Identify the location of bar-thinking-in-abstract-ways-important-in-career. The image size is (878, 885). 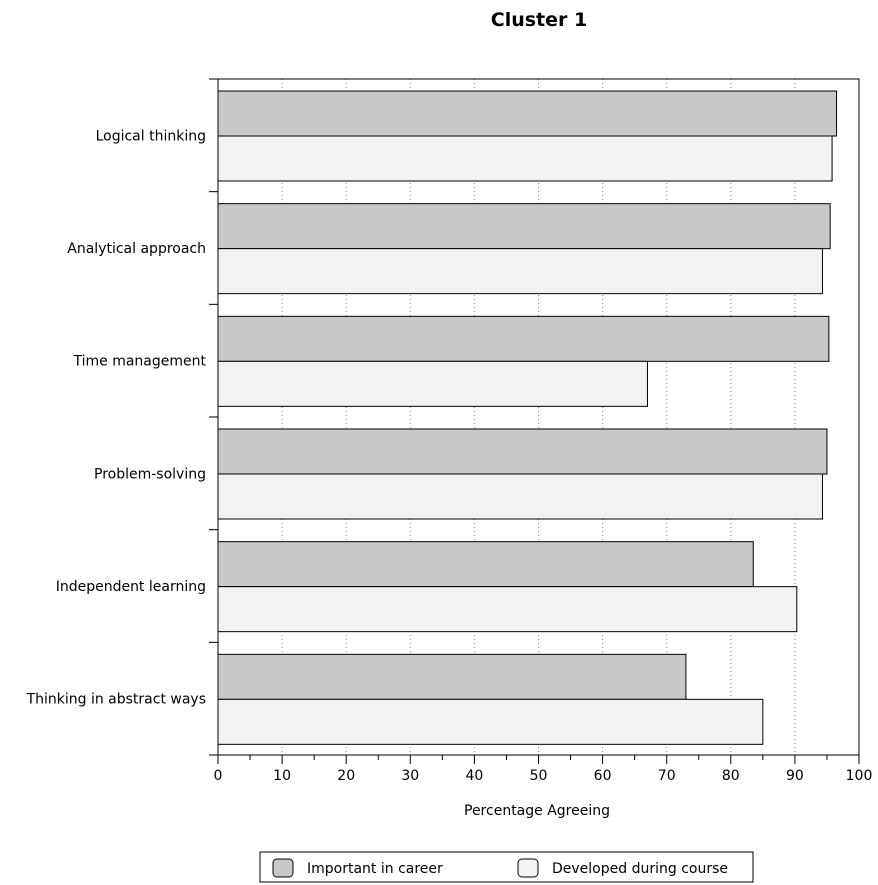
(452, 676).